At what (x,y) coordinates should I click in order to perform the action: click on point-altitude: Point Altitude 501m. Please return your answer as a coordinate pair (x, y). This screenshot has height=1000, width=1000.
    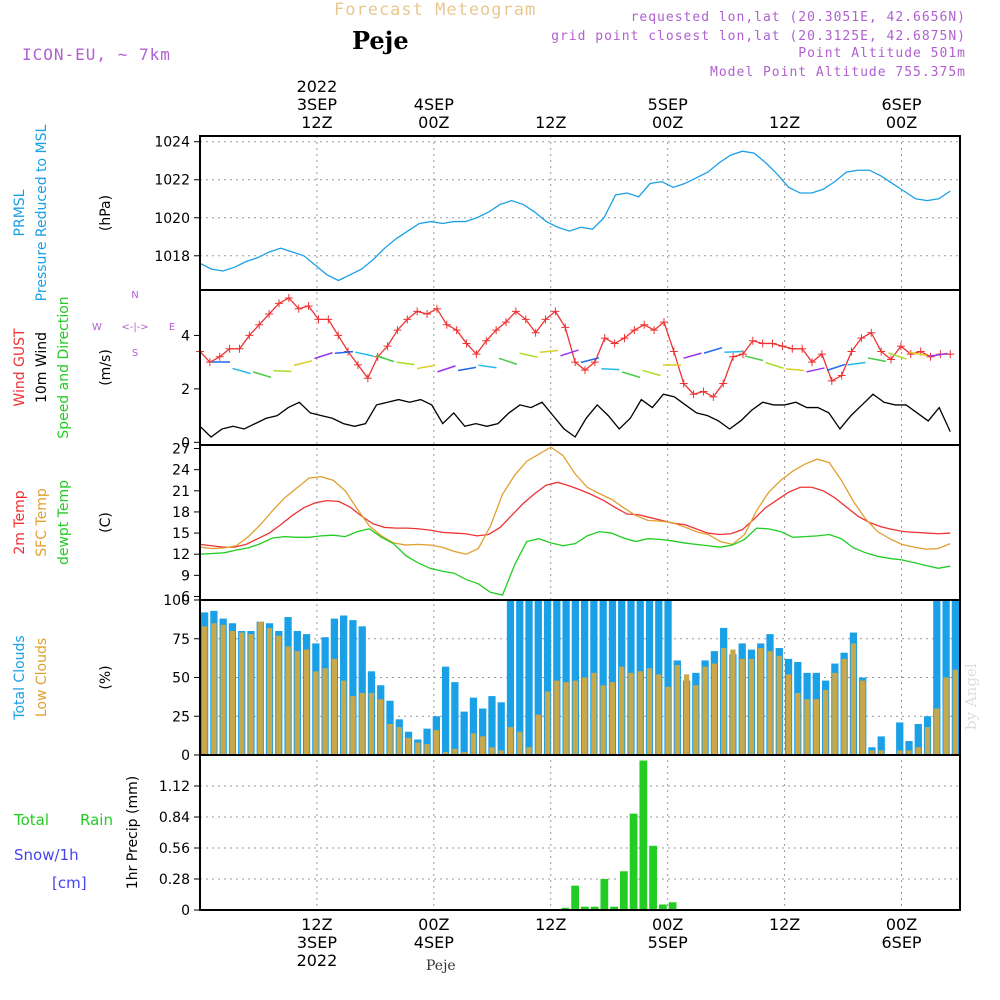
    Looking at the image, I should click on (882, 53).